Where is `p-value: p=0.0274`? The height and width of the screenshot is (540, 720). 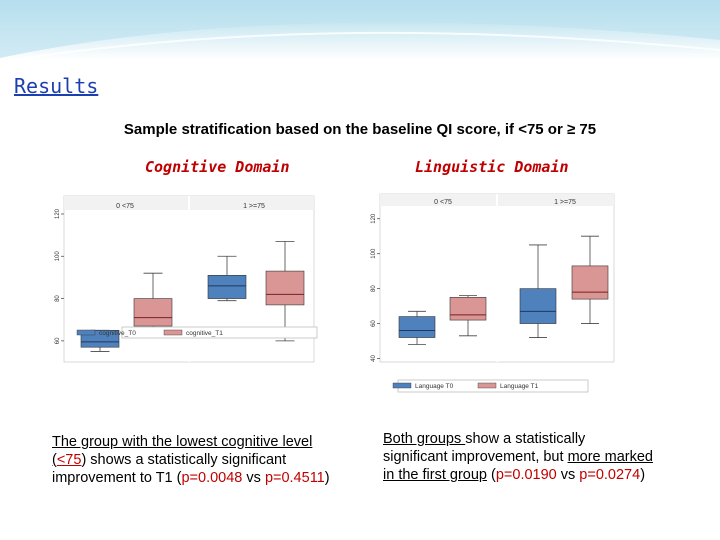
p-value: p=0.0274 is located at coordinates (610, 475).